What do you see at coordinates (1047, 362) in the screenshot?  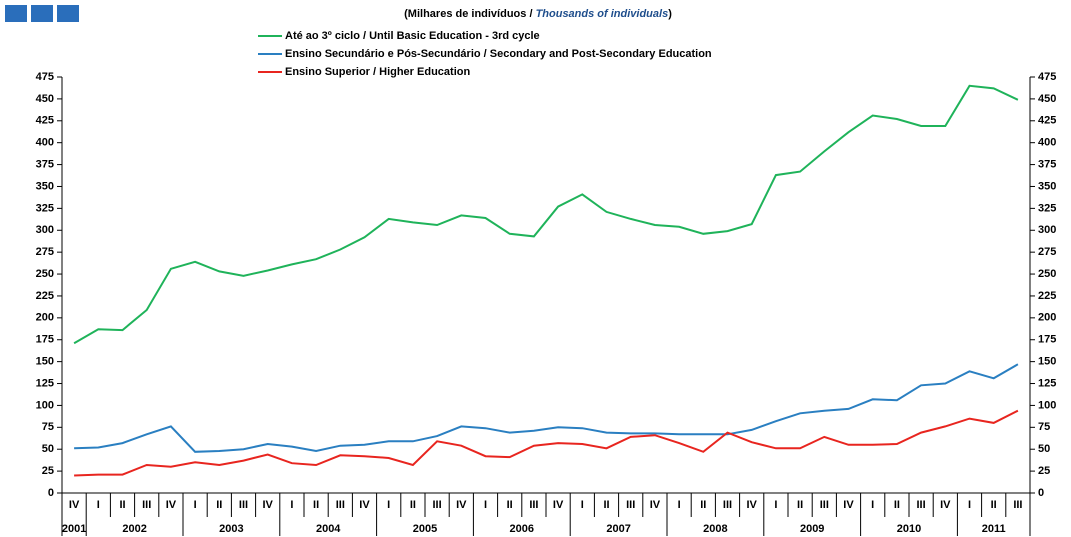 I see `y2-tick-label: 150` at bounding box center [1047, 362].